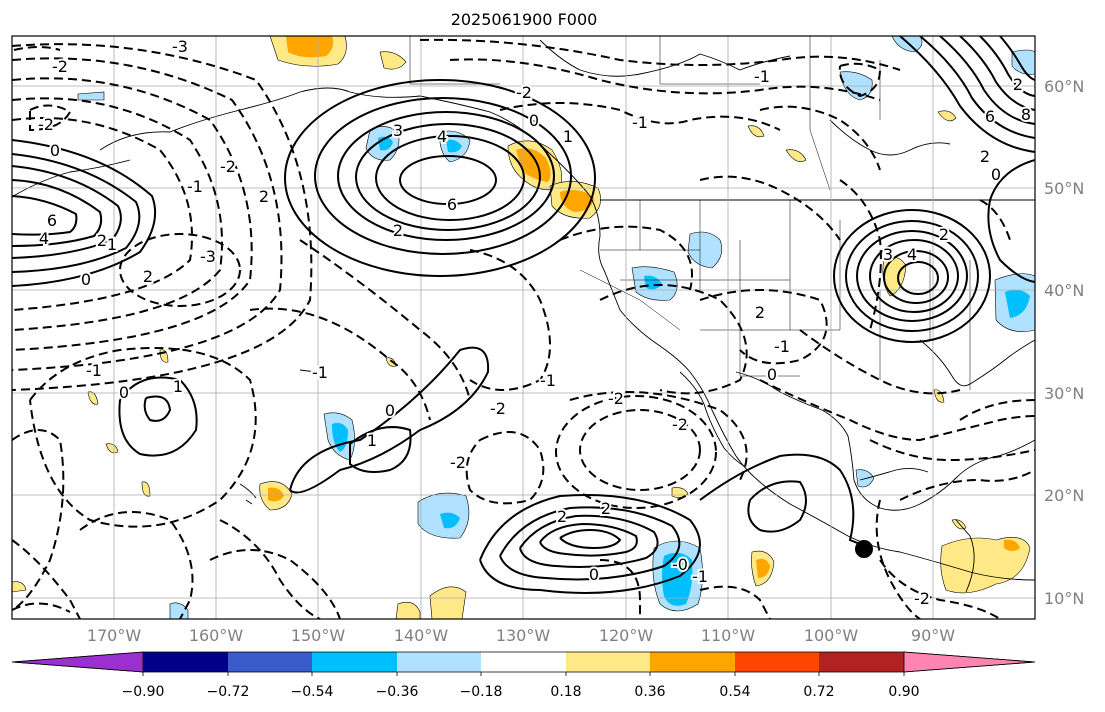 This screenshot has width=1105, height=712. Describe the element at coordinates (143, 692) in the screenshot. I see `colorbar-tick-label: −0.90` at that location.